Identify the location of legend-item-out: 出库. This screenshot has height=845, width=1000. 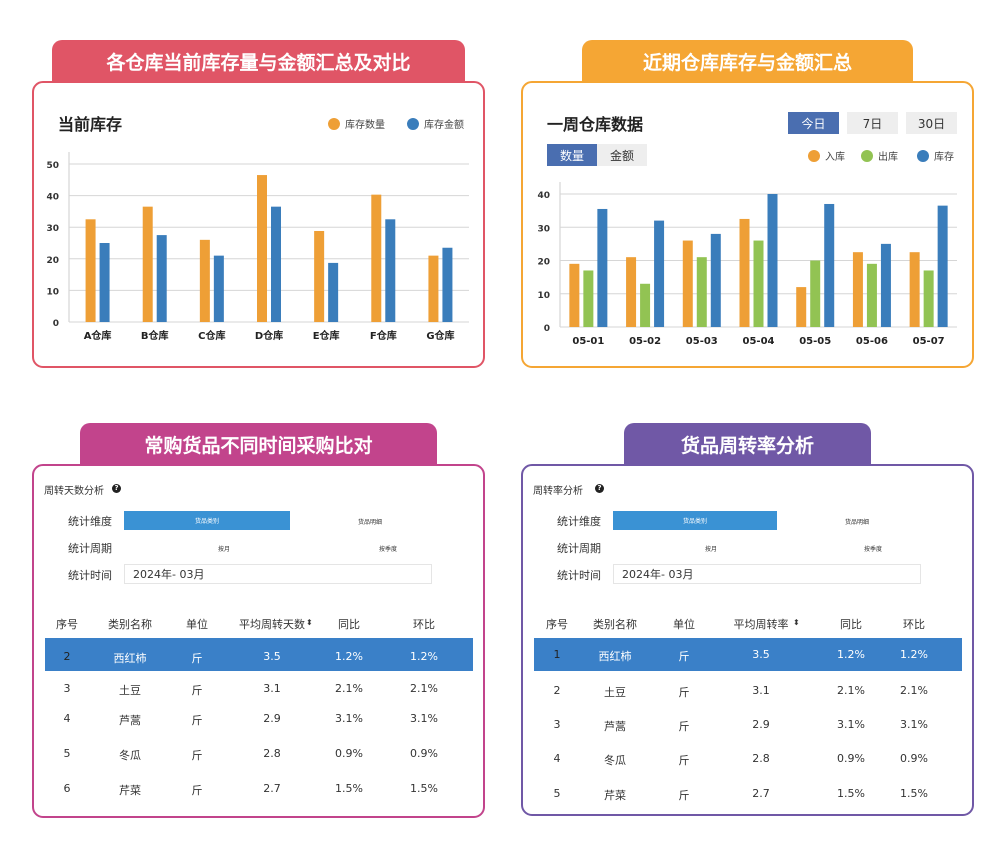
(879, 155).